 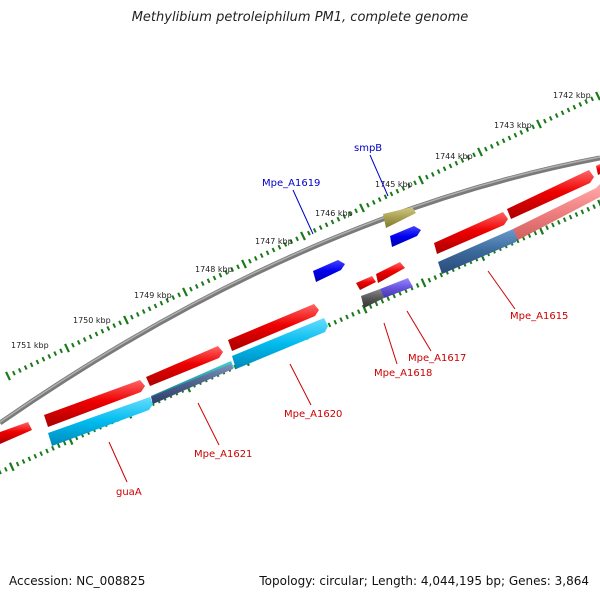 I want to click on gene-feature-smpB, so click(x=399, y=217).